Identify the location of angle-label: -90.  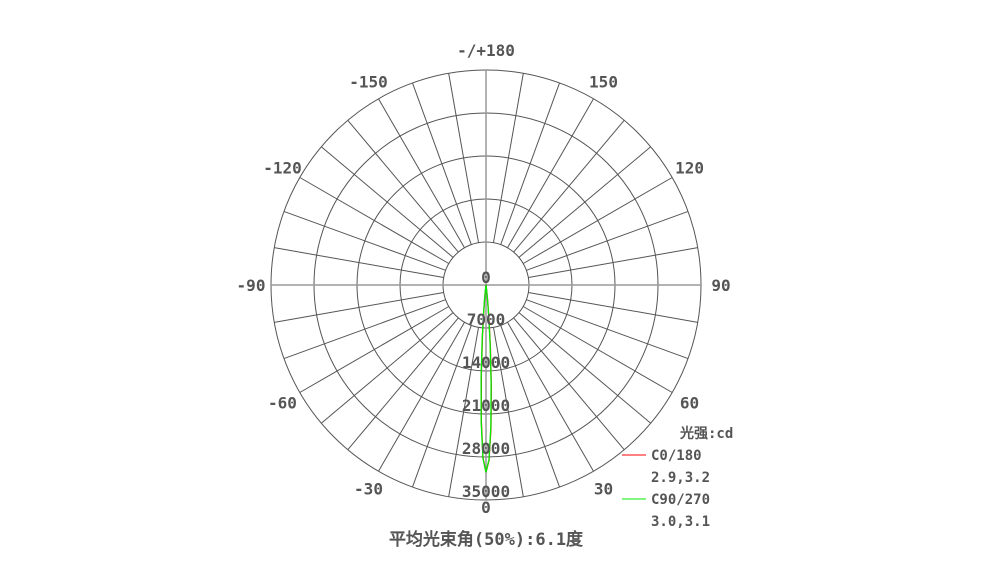
(251, 285).